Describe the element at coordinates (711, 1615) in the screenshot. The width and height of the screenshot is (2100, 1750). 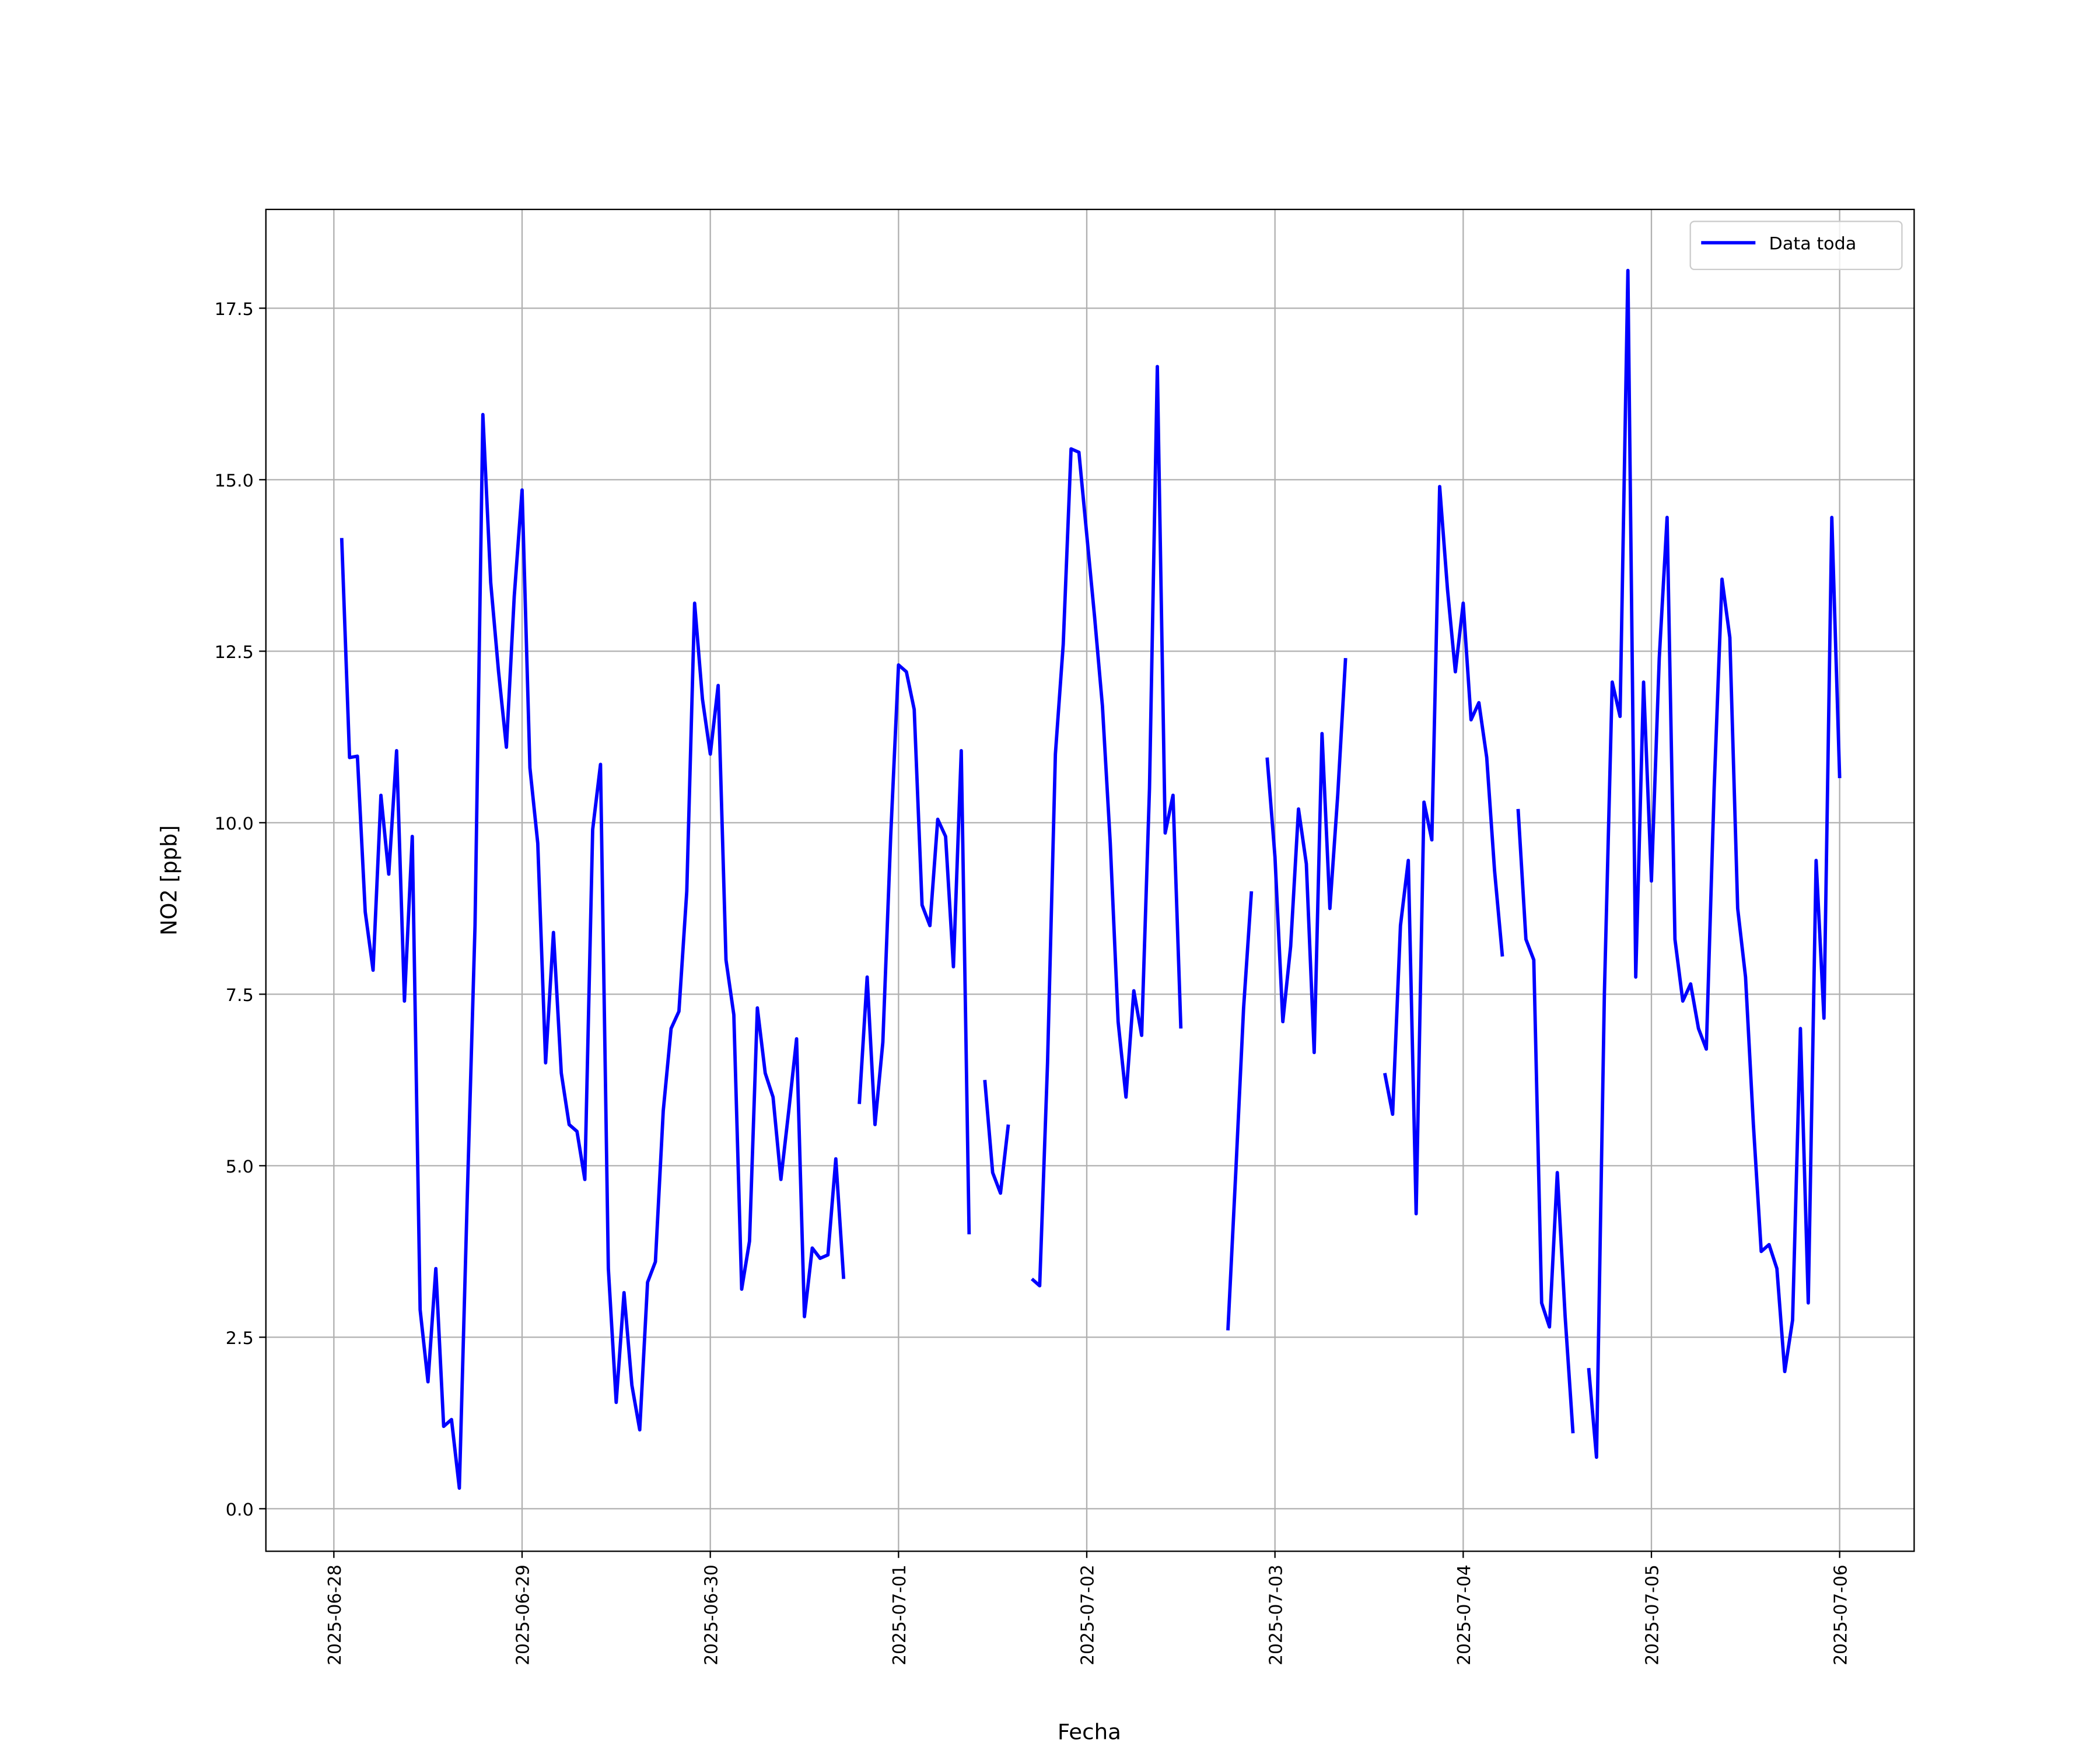
I see `x-tick-label: 2025-06-30` at that location.